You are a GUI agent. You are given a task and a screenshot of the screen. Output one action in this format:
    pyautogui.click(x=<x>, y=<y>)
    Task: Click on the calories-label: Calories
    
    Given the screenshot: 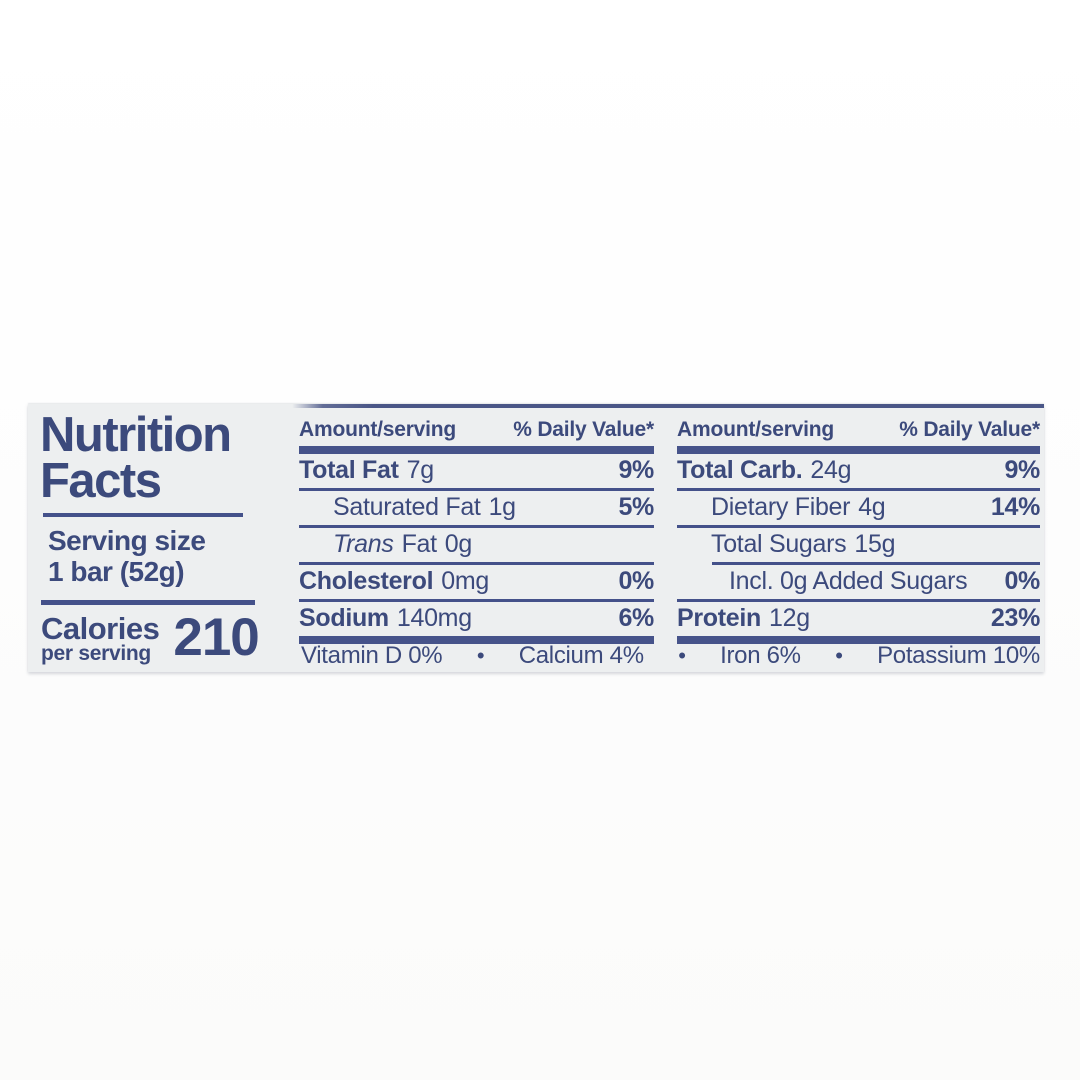 What is the action you would take?
    pyautogui.click(x=100, y=628)
    